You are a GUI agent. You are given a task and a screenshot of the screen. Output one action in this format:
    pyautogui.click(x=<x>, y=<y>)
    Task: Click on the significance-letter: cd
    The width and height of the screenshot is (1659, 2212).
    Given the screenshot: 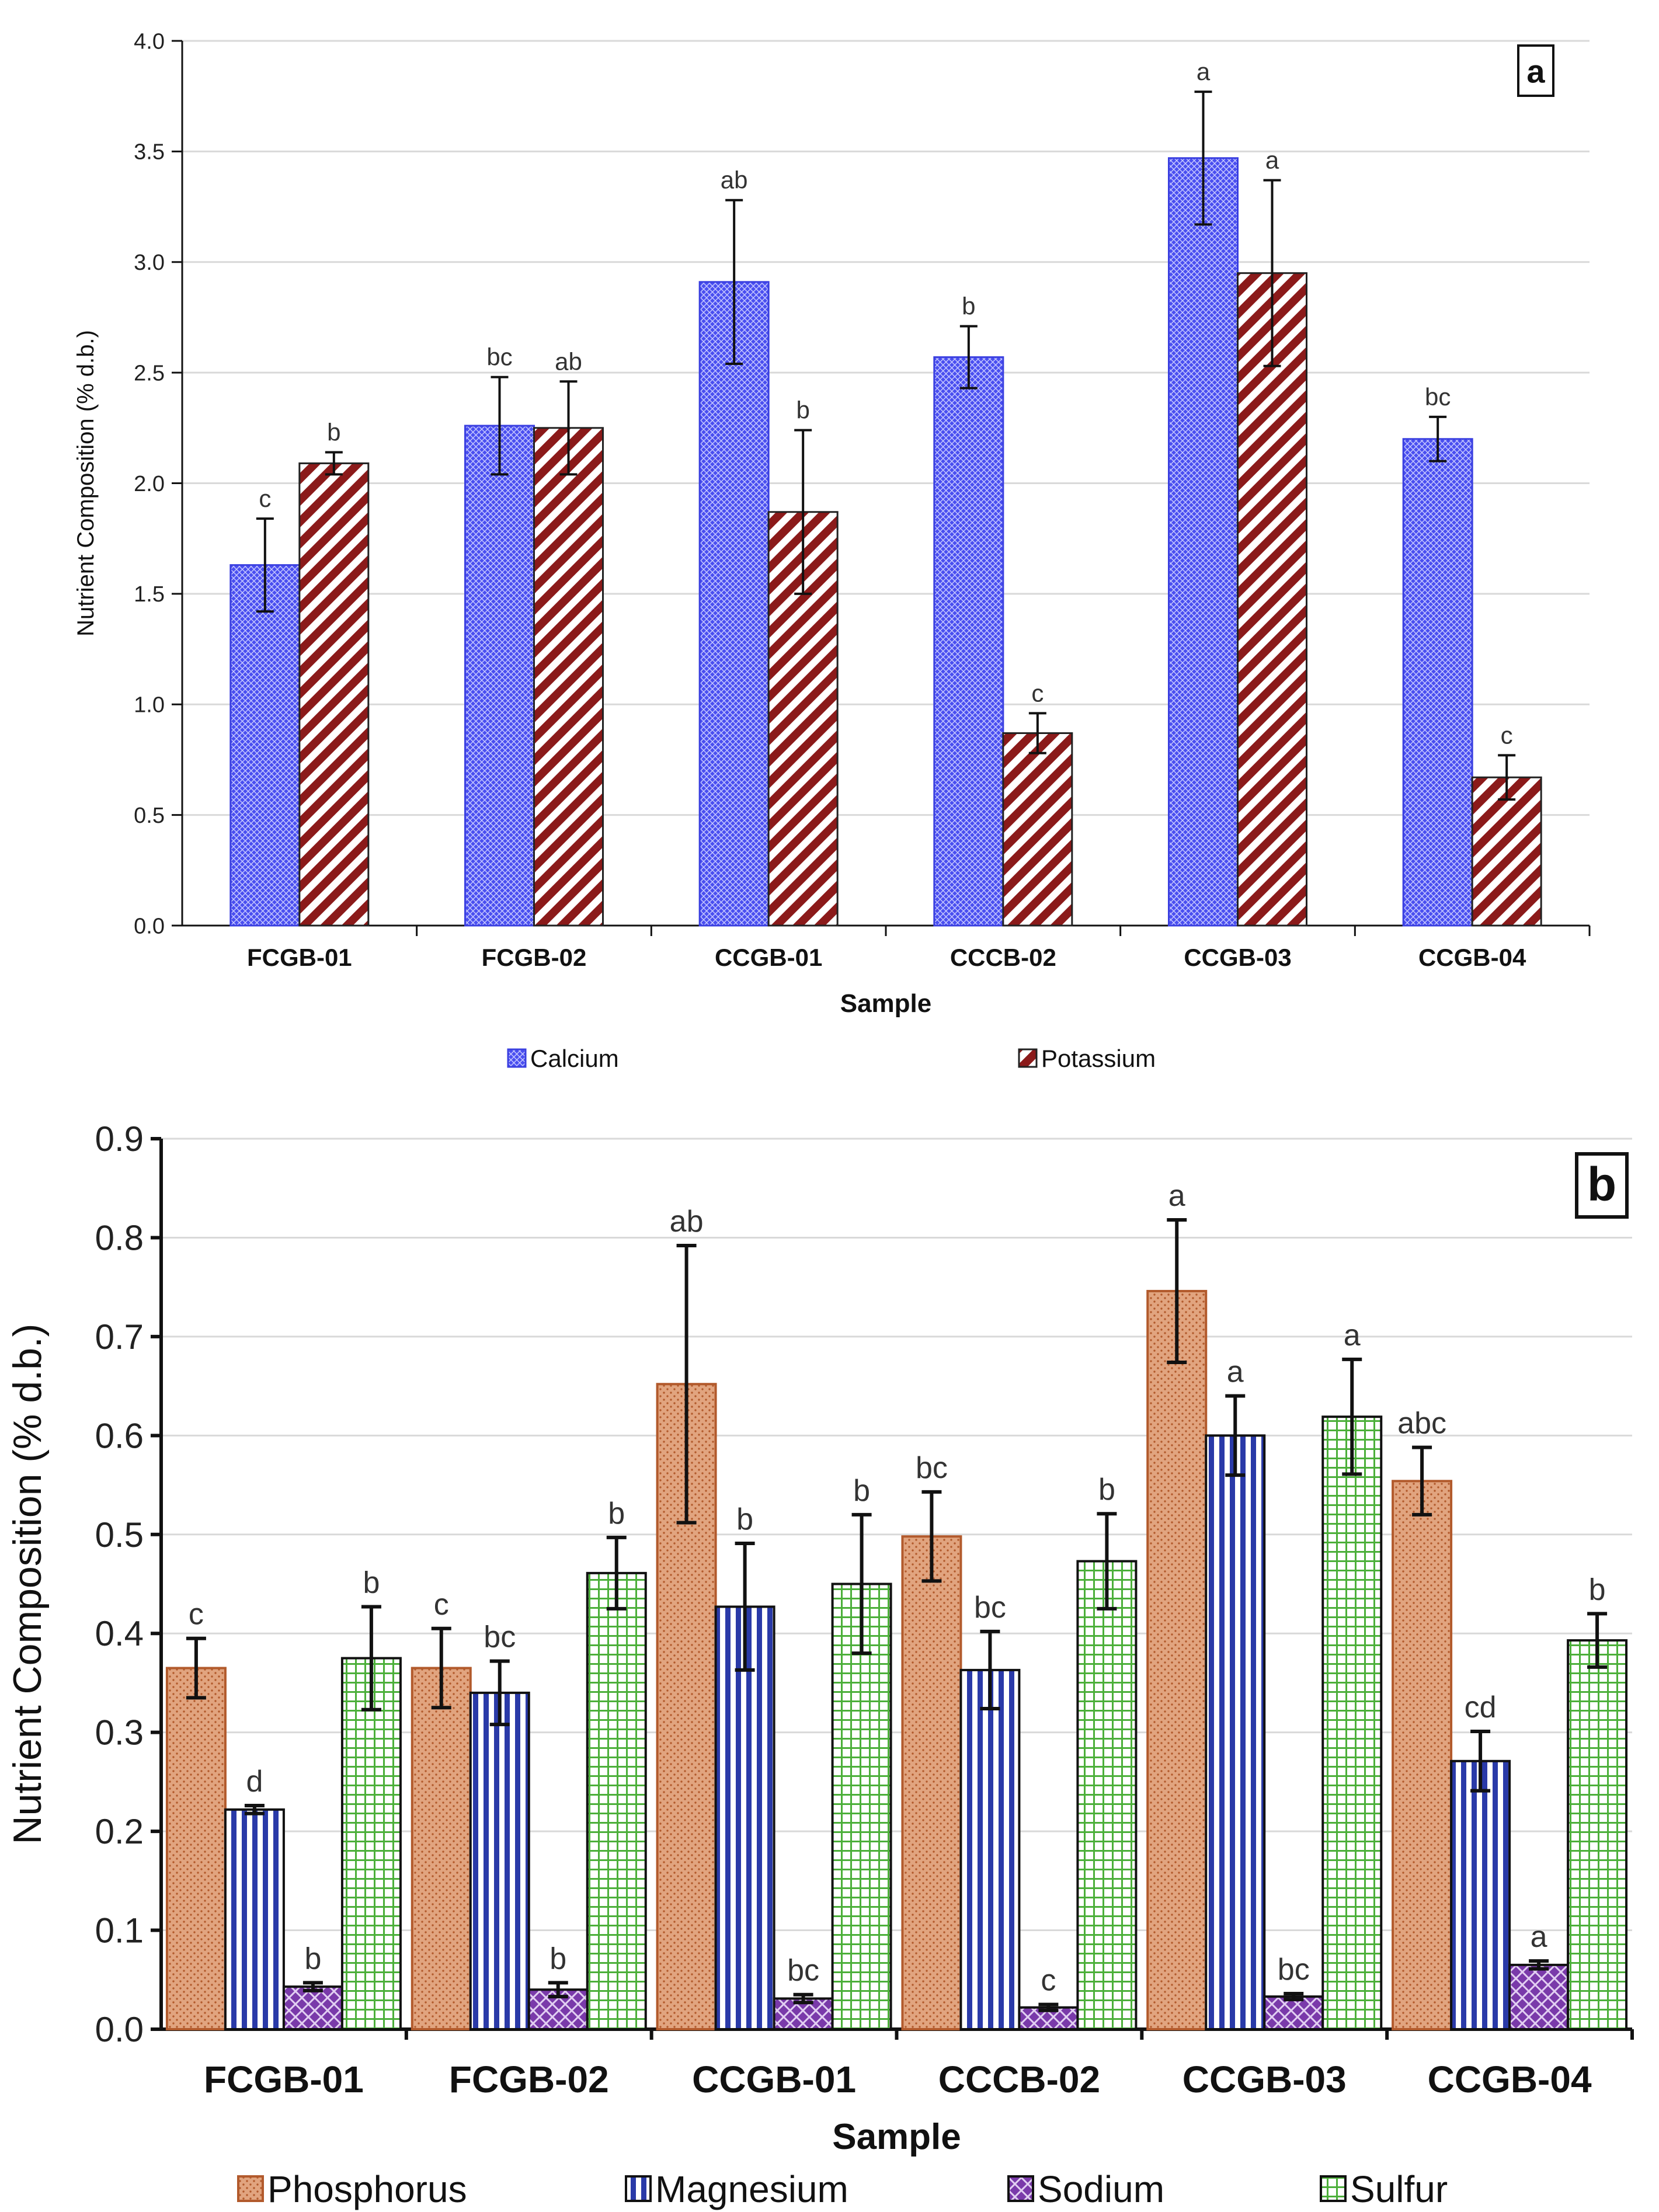 What is the action you would take?
    pyautogui.click(x=1481, y=1708)
    